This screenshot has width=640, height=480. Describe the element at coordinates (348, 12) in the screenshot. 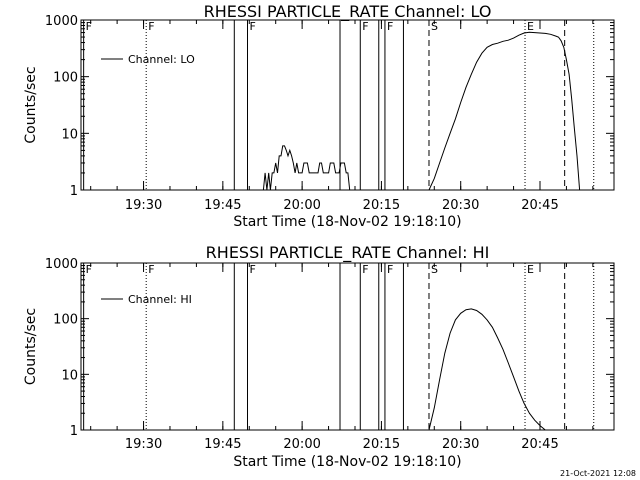

I see `chart-title: RHESSI PARTICLE_RATE Channel: LO` at that location.